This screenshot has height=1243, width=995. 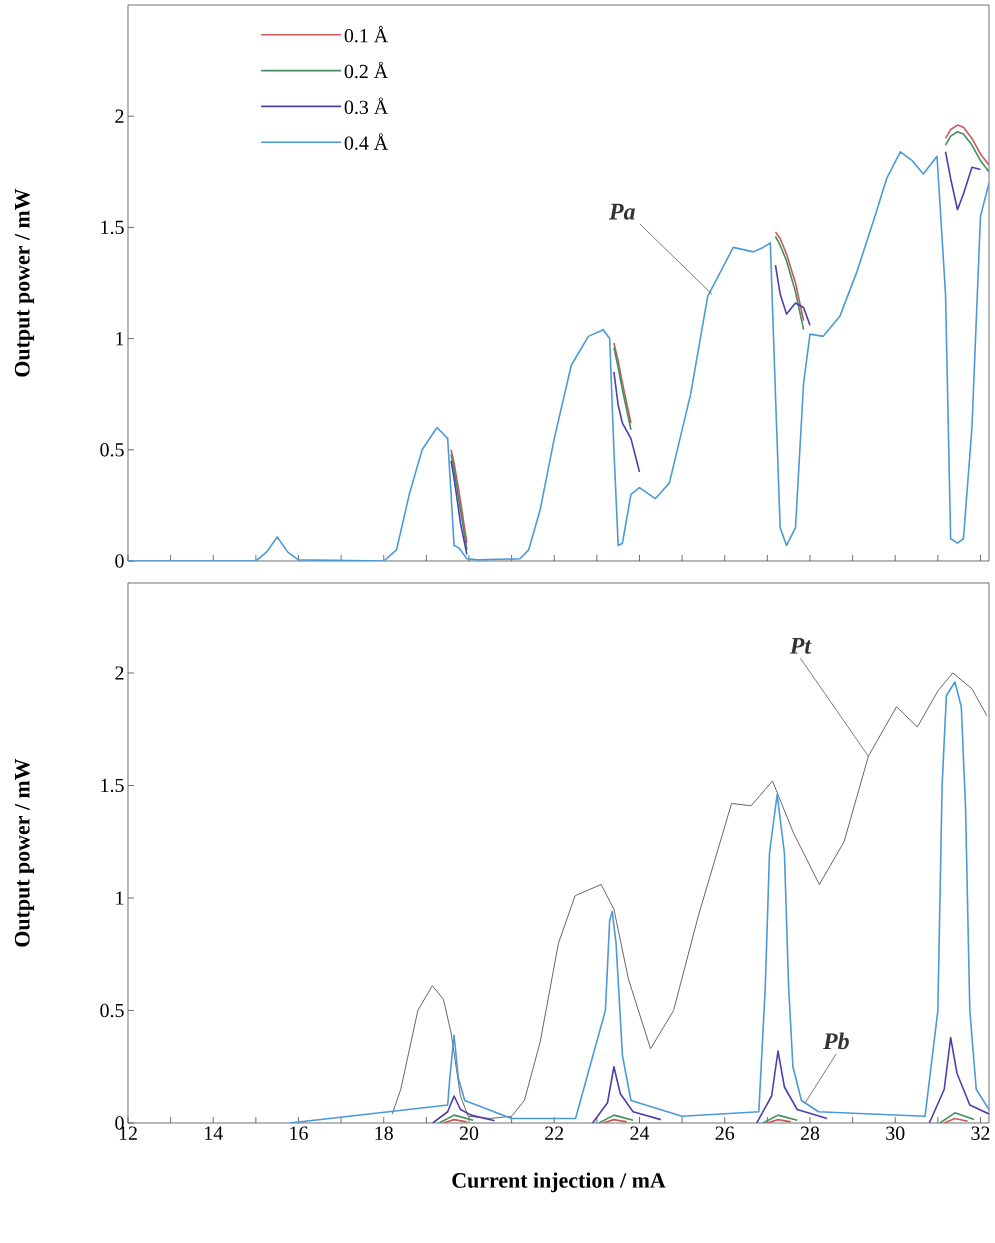 I want to click on x-tick-label: 32, so click(x=980, y=1133).